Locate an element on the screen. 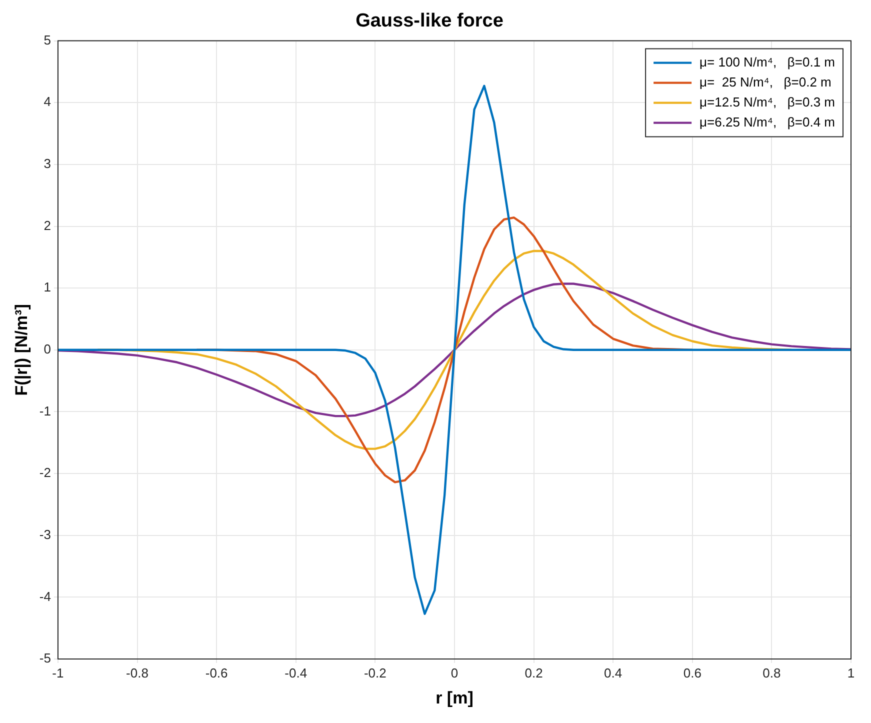  x-tick-label: 0.4 is located at coordinates (613, 672).